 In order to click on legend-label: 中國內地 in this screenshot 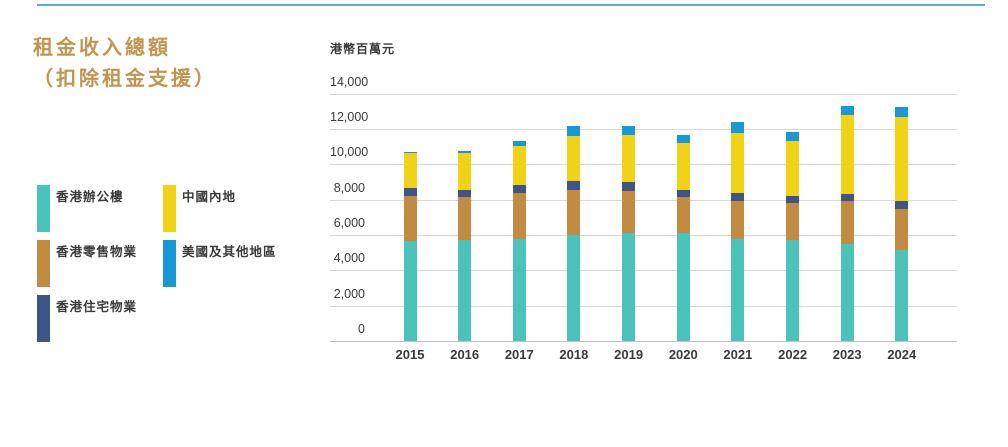, I will do `click(209, 197)`.